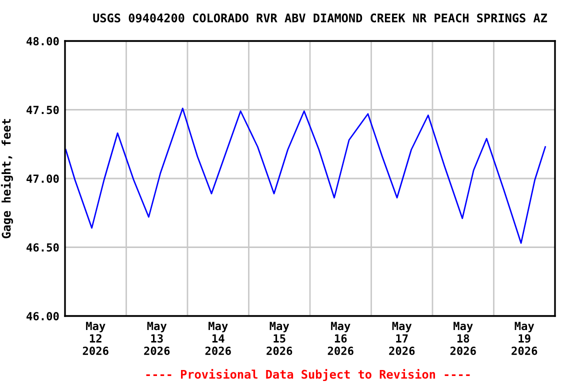 The height and width of the screenshot is (384, 576). What do you see at coordinates (525, 339) in the screenshot?
I see `x-tick-label: May 19 2026` at bounding box center [525, 339].